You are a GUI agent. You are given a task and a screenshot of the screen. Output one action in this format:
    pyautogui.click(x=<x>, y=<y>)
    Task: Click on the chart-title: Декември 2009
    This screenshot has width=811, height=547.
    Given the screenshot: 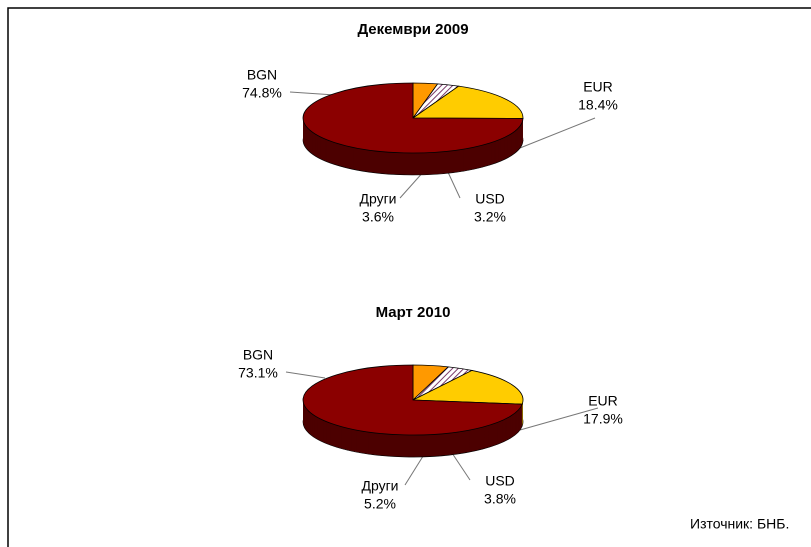 What is the action you would take?
    pyautogui.click(x=412, y=29)
    